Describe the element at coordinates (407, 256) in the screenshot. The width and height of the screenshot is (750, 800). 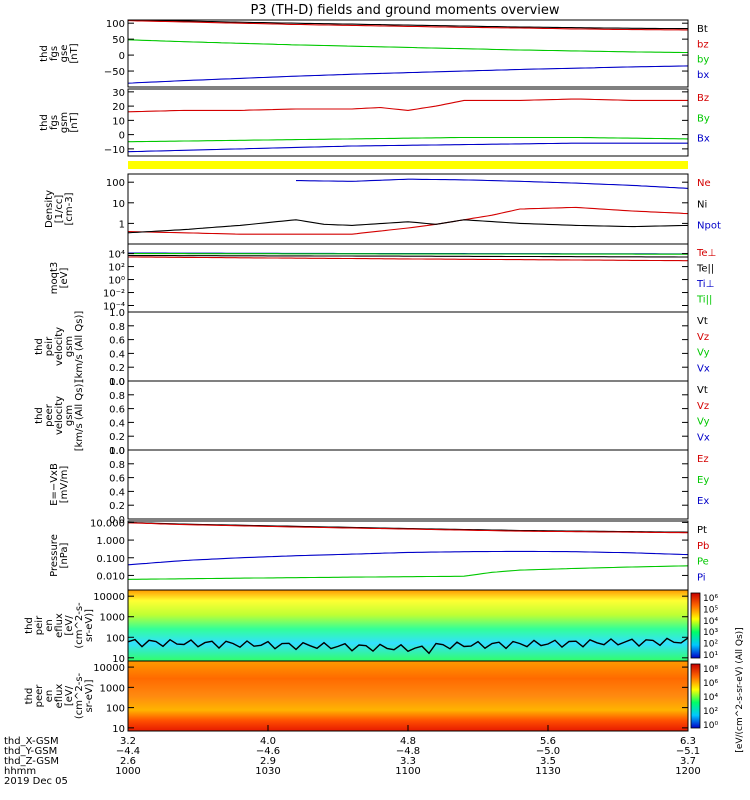
I see `series-line-Te||` at that location.